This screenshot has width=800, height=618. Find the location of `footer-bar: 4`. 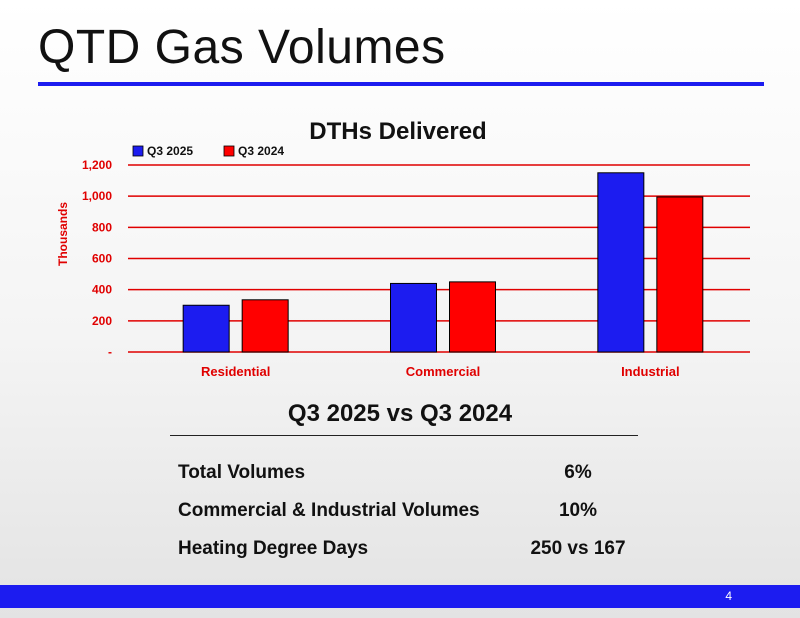

footer-bar: 4 is located at coordinates (400, 596).